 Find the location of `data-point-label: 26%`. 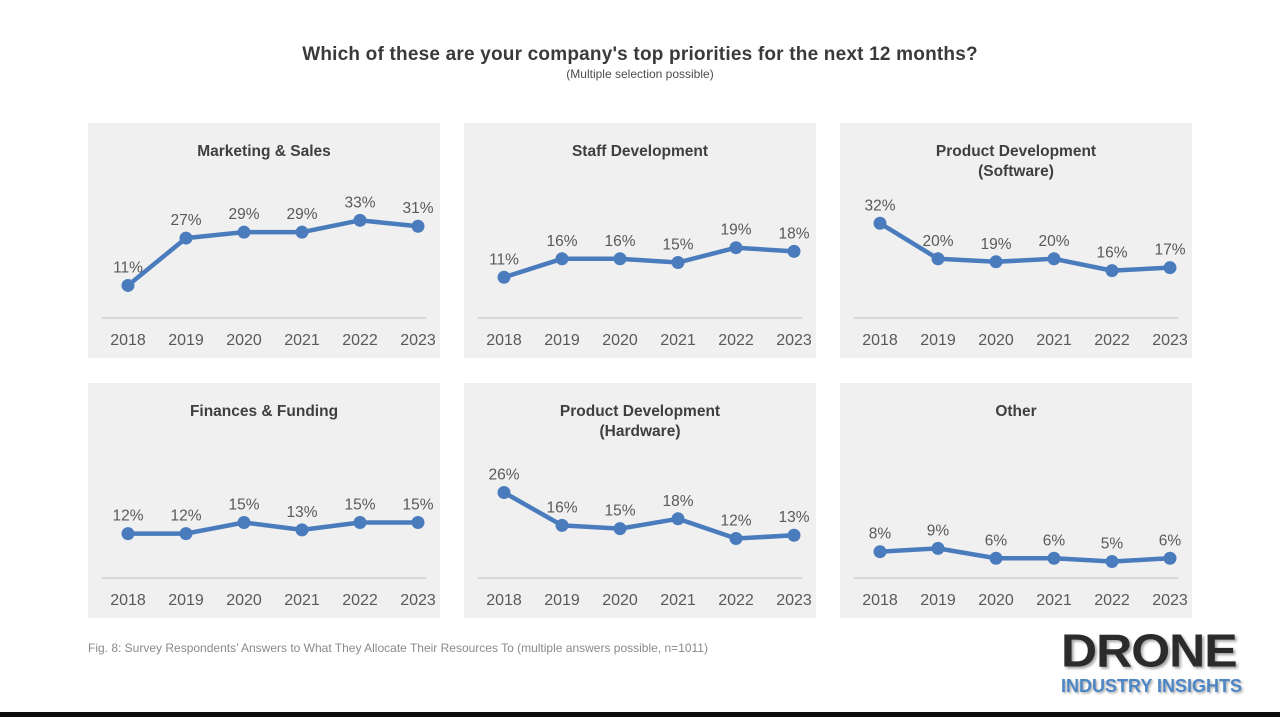

data-point-label: 26% is located at coordinates (503, 474).